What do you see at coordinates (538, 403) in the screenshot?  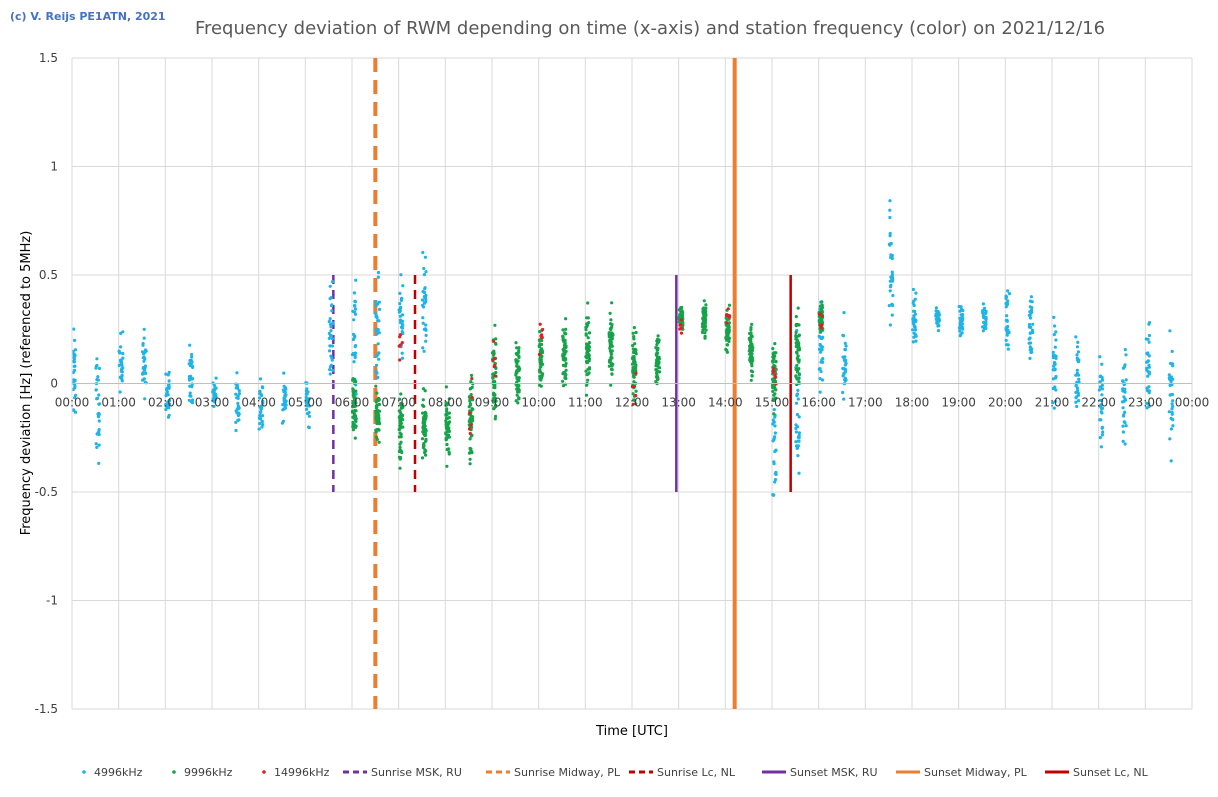 I see `x-tick-label: 10:00` at bounding box center [538, 403].